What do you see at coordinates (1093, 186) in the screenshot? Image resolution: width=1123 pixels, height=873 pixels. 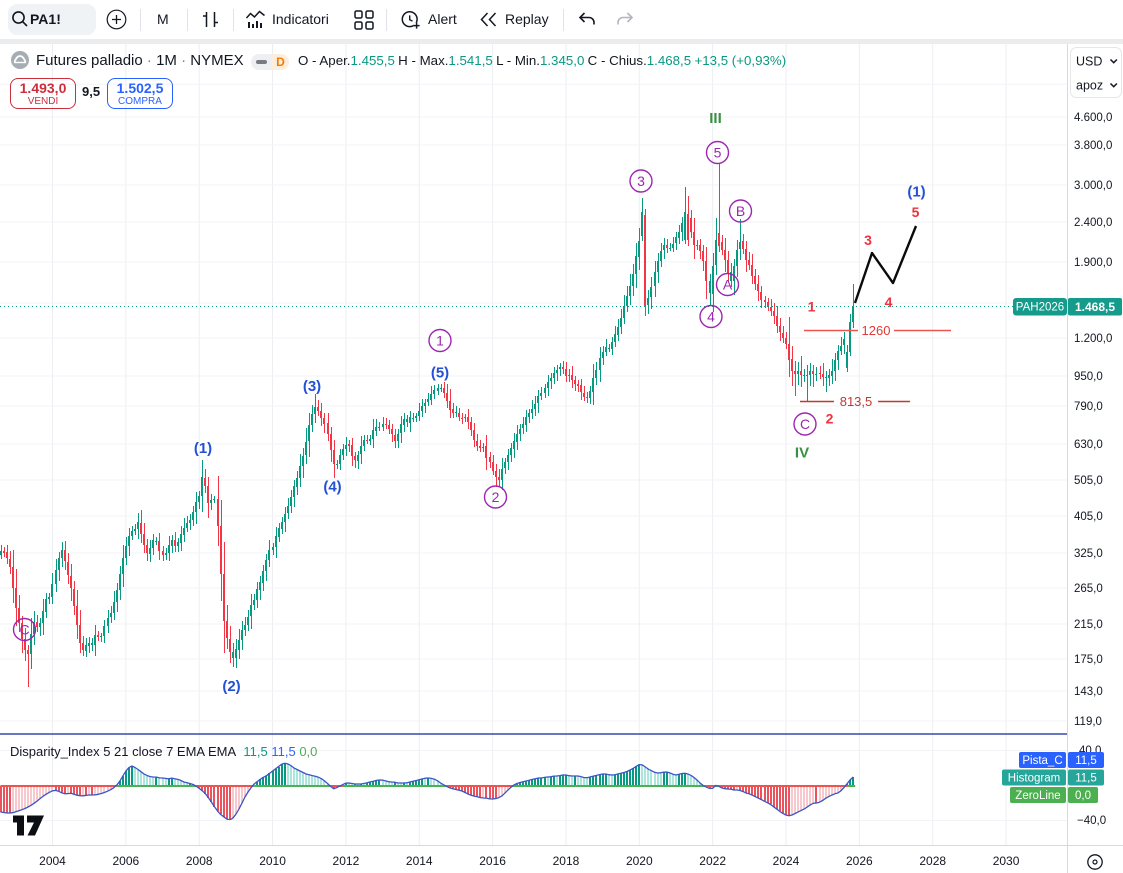 I see `svg-text: 3.000,0` at bounding box center [1093, 186].